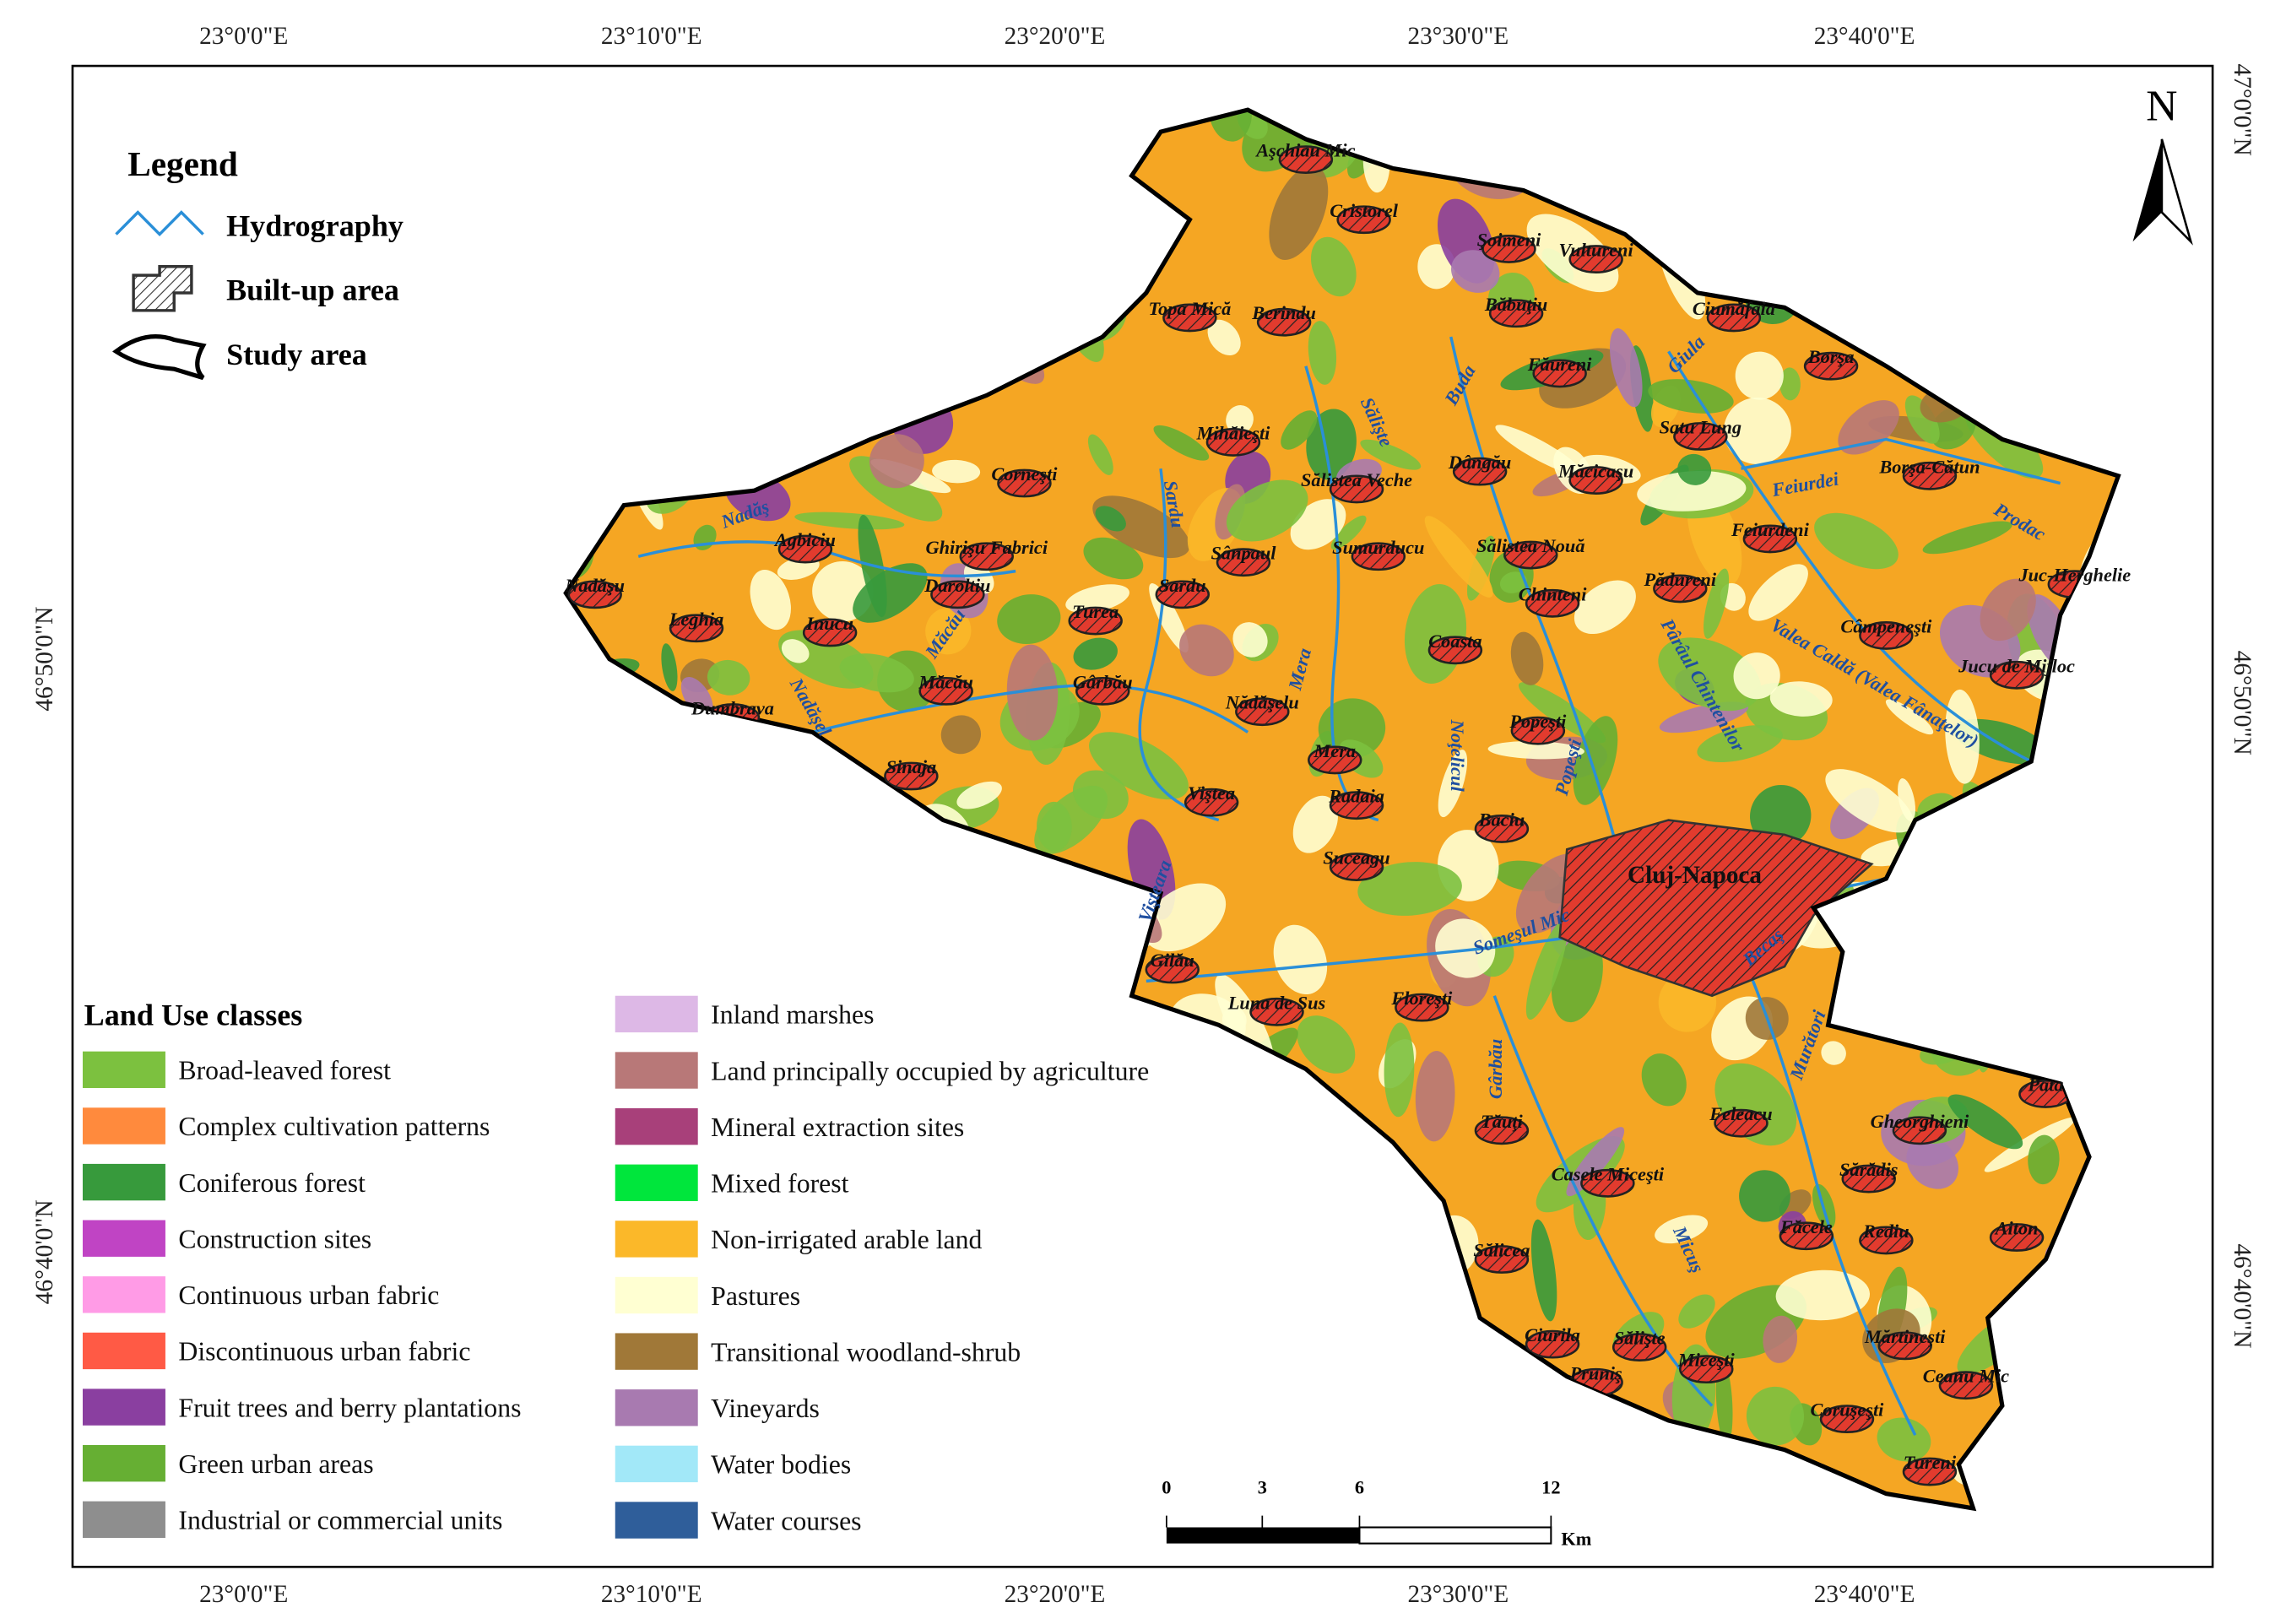 The height and width of the screenshot is (1624, 2275). What do you see at coordinates (1905, 1336) in the screenshot?
I see `place-label: Mărtineşti` at bounding box center [1905, 1336].